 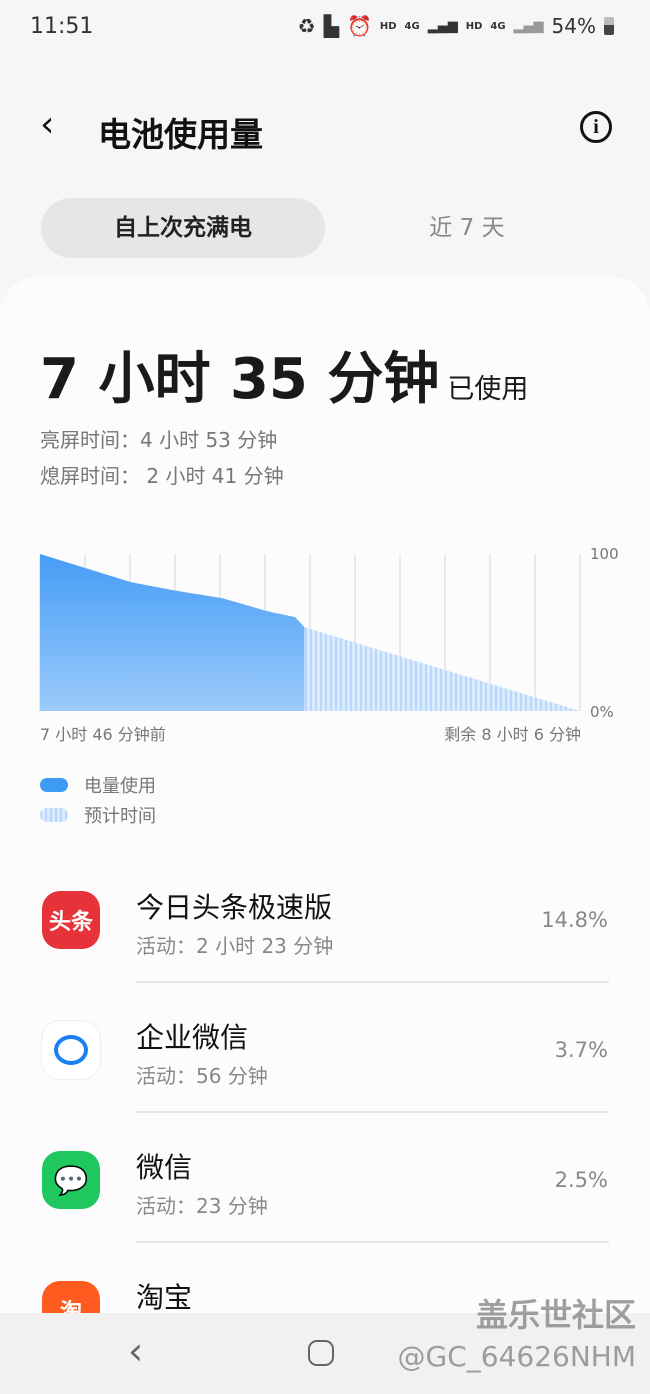 What do you see at coordinates (164, 1167) in the screenshot?
I see `app-name: 微信` at bounding box center [164, 1167].